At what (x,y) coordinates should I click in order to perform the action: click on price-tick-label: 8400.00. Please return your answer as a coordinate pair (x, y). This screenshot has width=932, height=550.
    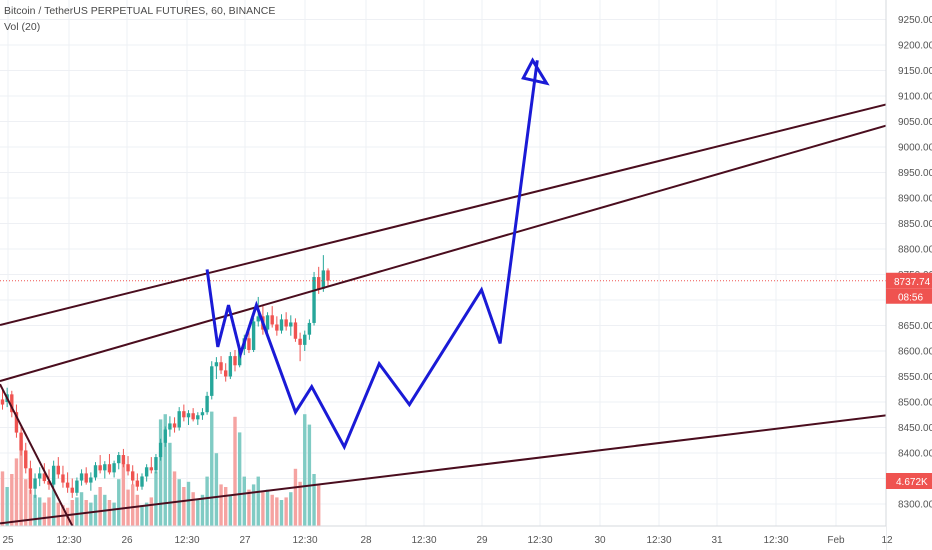
    Looking at the image, I should click on (915, 454).